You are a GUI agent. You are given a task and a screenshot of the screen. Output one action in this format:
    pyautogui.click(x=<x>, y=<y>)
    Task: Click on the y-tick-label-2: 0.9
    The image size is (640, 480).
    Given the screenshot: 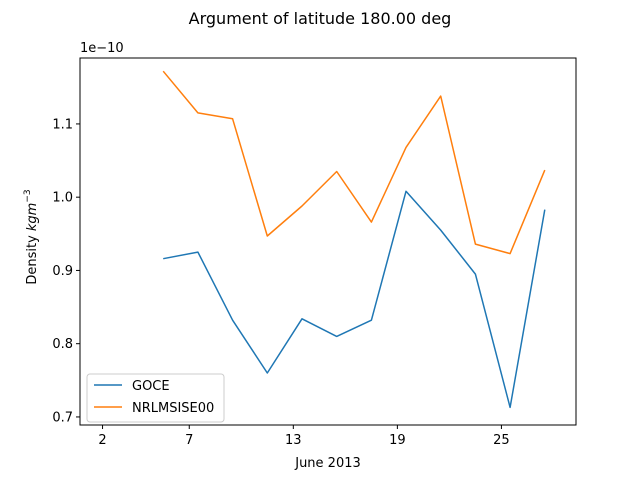 What is the action you would take?
    pyautogui.click(x=62, y=271)
    